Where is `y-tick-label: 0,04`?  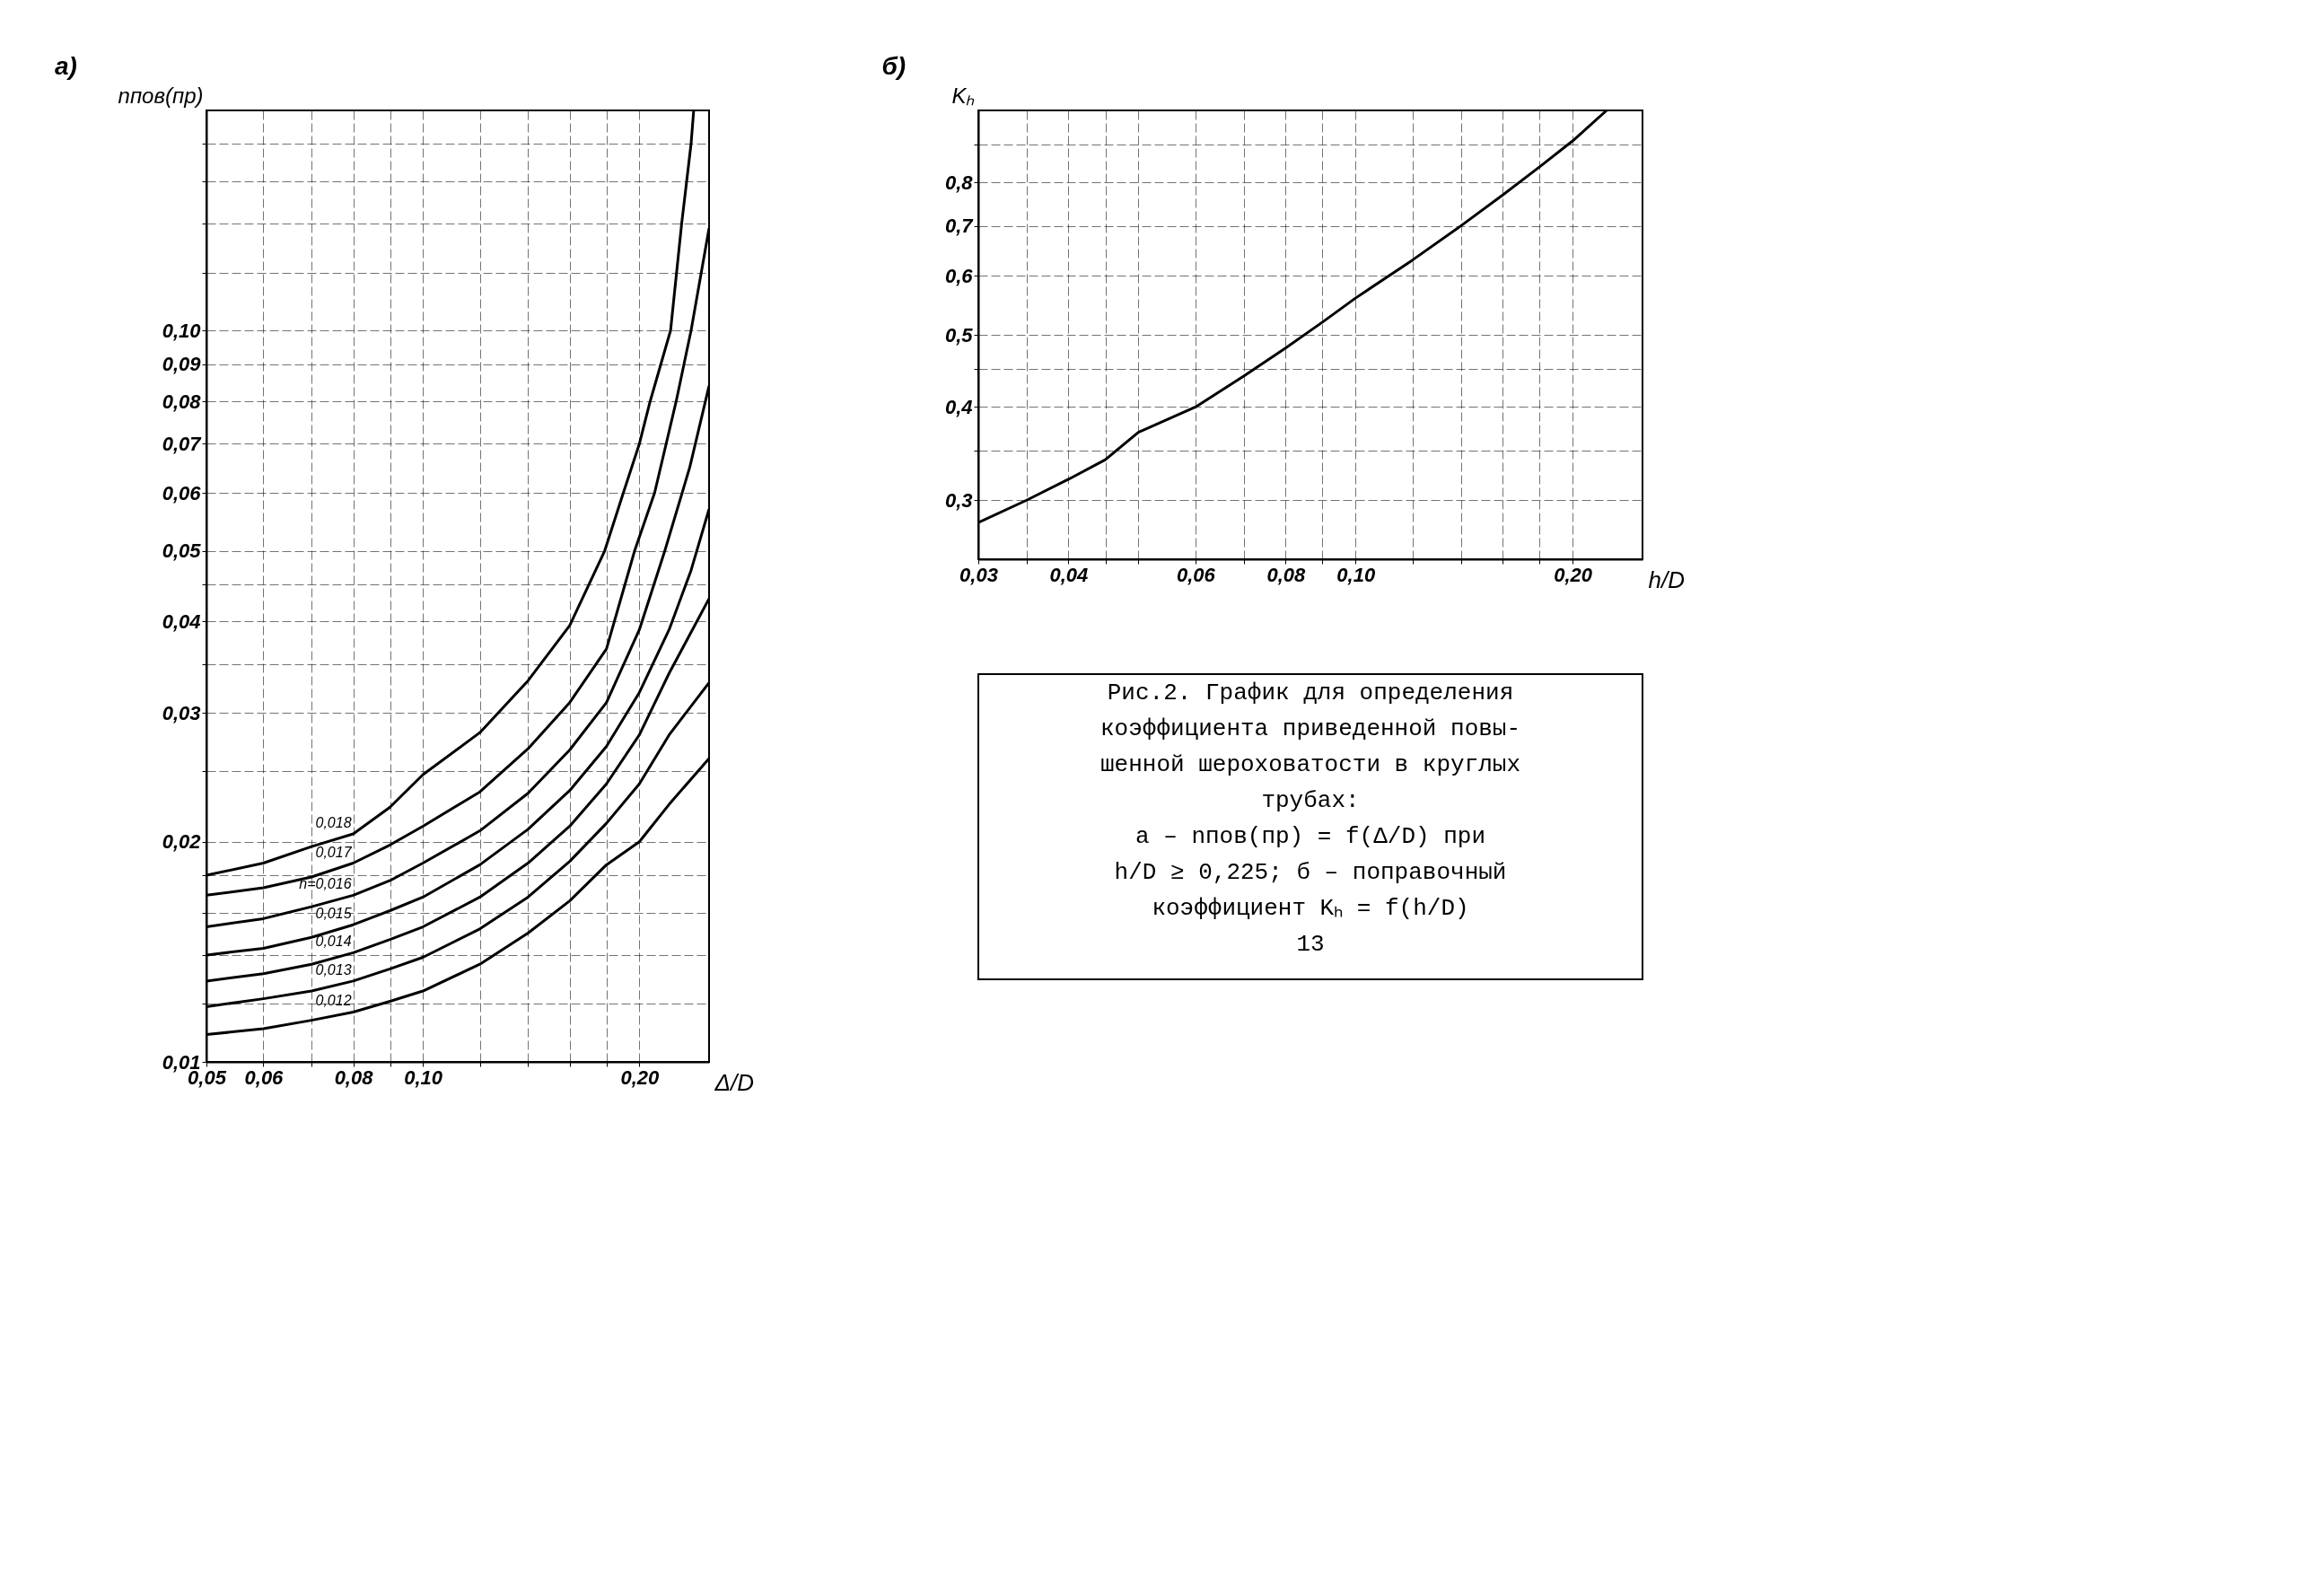
y-tick-label: 0,04 is located at coordinates (181, 621).